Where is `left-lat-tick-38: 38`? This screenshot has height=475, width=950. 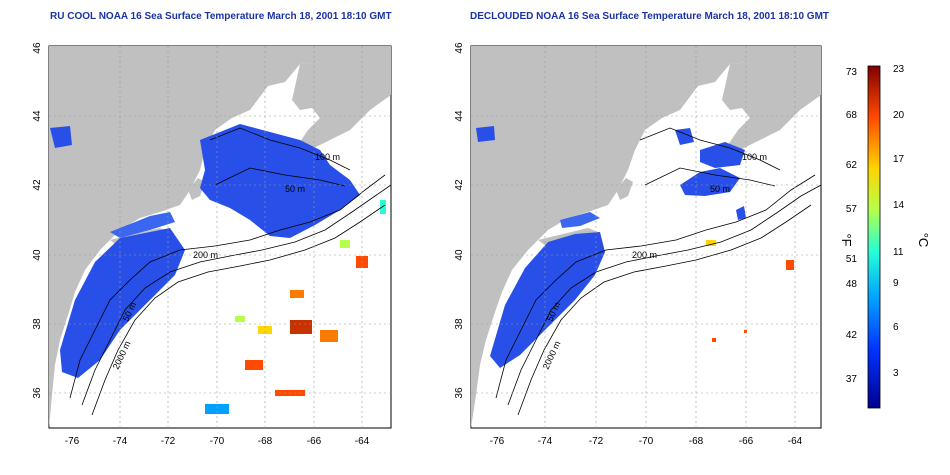 left-lat-tick-38: 38 is located at coordinates (37, 324).